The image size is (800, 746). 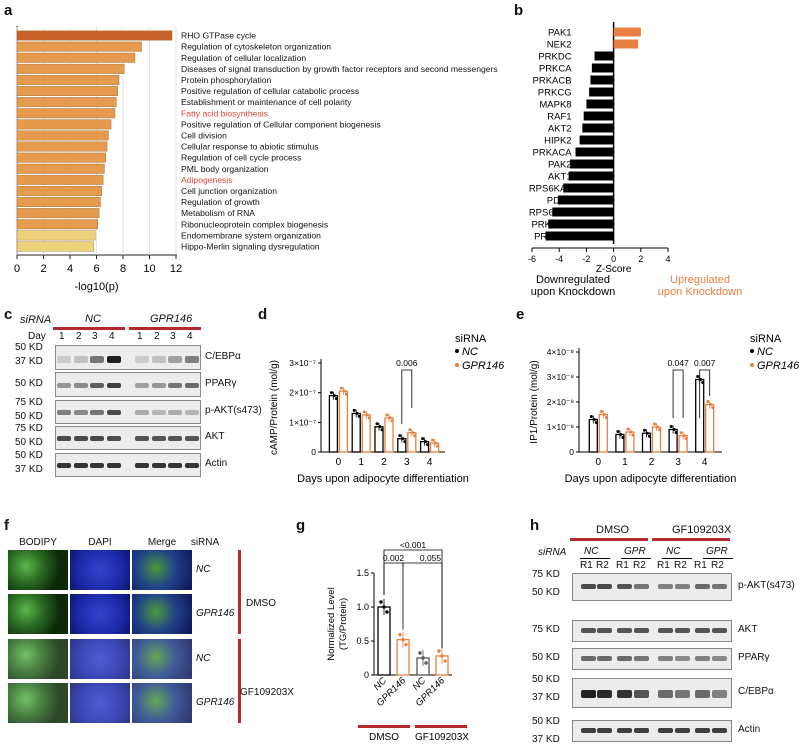 I want to click on x-tick-label: 0, so click(x=339, y=462).